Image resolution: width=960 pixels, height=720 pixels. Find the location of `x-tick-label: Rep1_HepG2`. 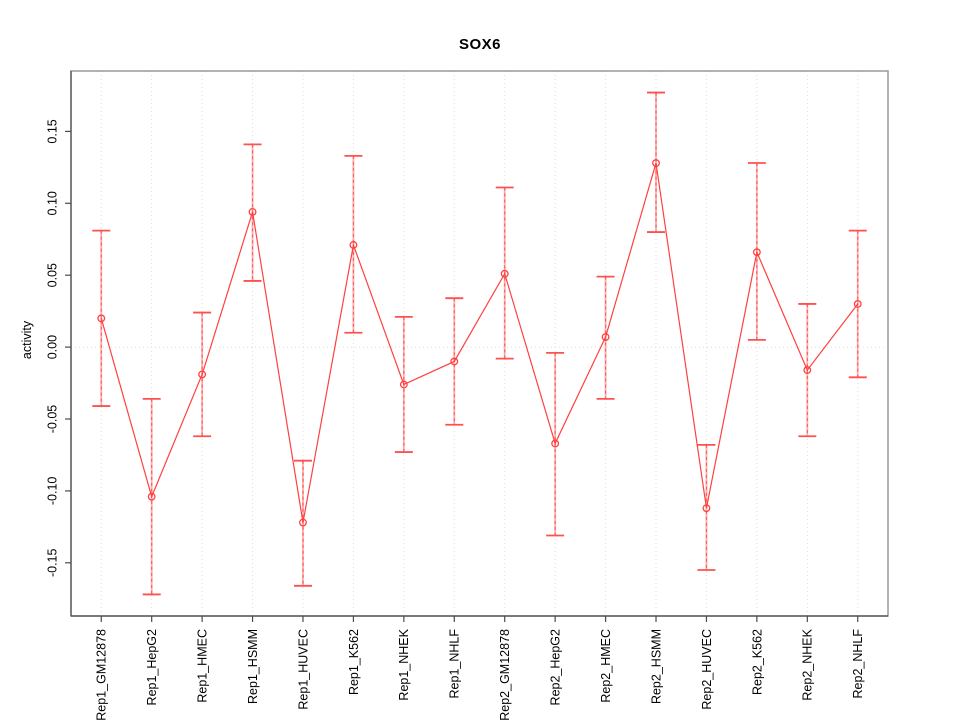

x-tick-label: Rep1_HepG2 is located at coordinates (152, 667).